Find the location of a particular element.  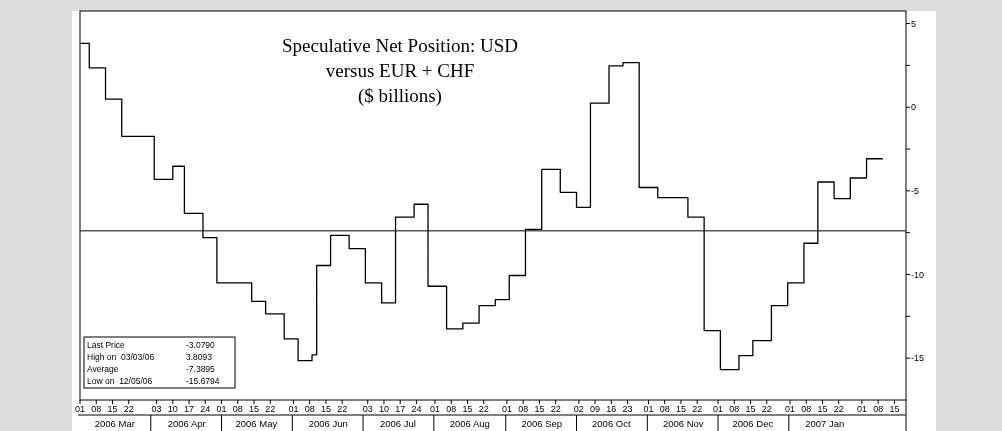

y-tick-label: -10 is located at coordinates (918, 274).